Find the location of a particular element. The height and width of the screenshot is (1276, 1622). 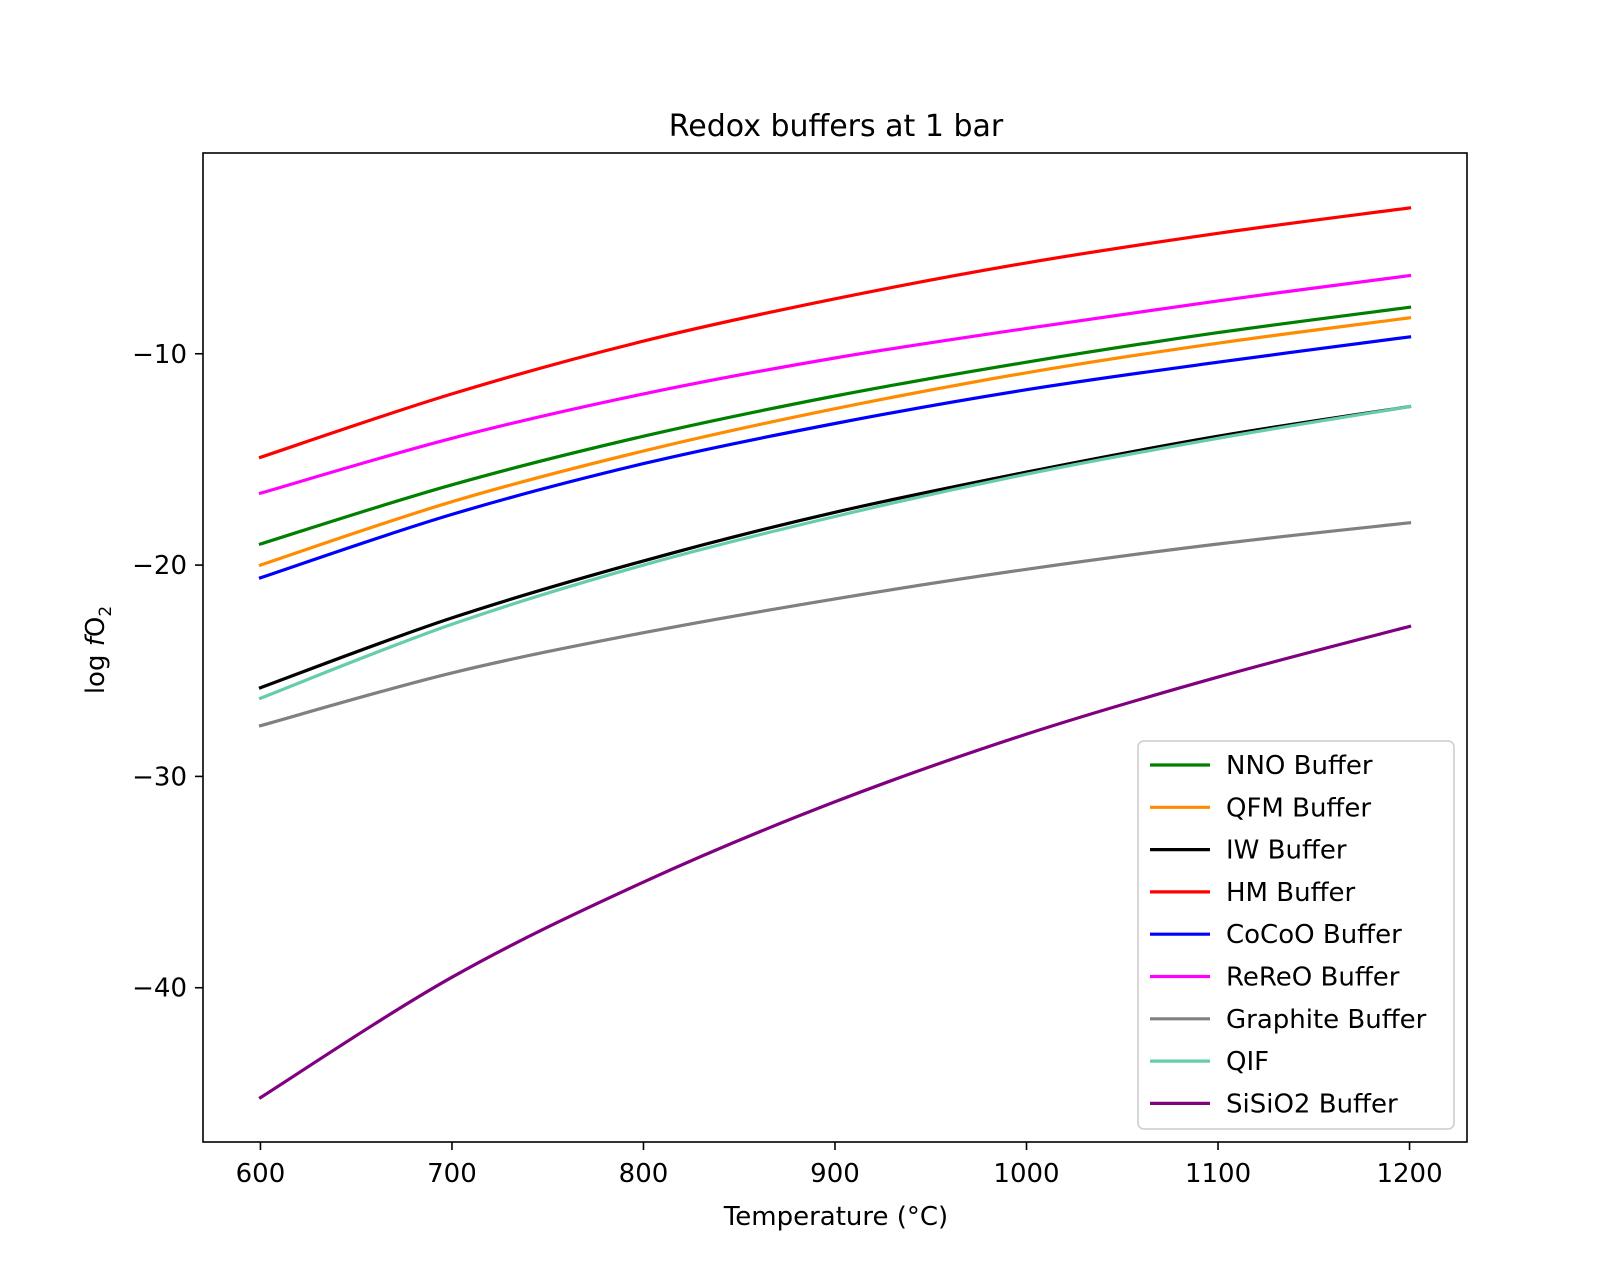

series-line-qfm-buffer is located at coordinates (835, 442).